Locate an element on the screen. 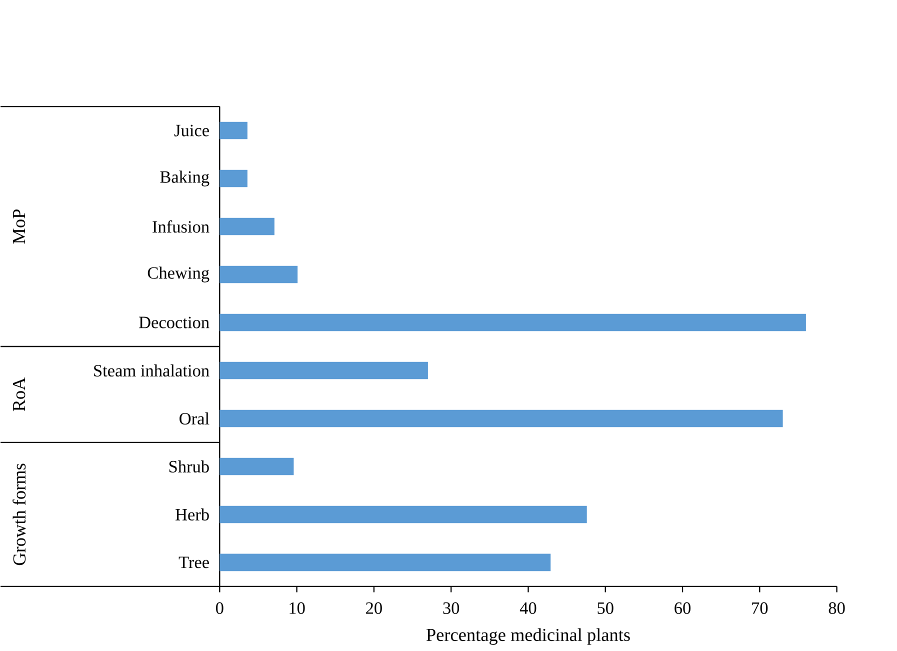 This screenshot has height=651, width=897. text: Growth forms is located at coordinates (19, 515).